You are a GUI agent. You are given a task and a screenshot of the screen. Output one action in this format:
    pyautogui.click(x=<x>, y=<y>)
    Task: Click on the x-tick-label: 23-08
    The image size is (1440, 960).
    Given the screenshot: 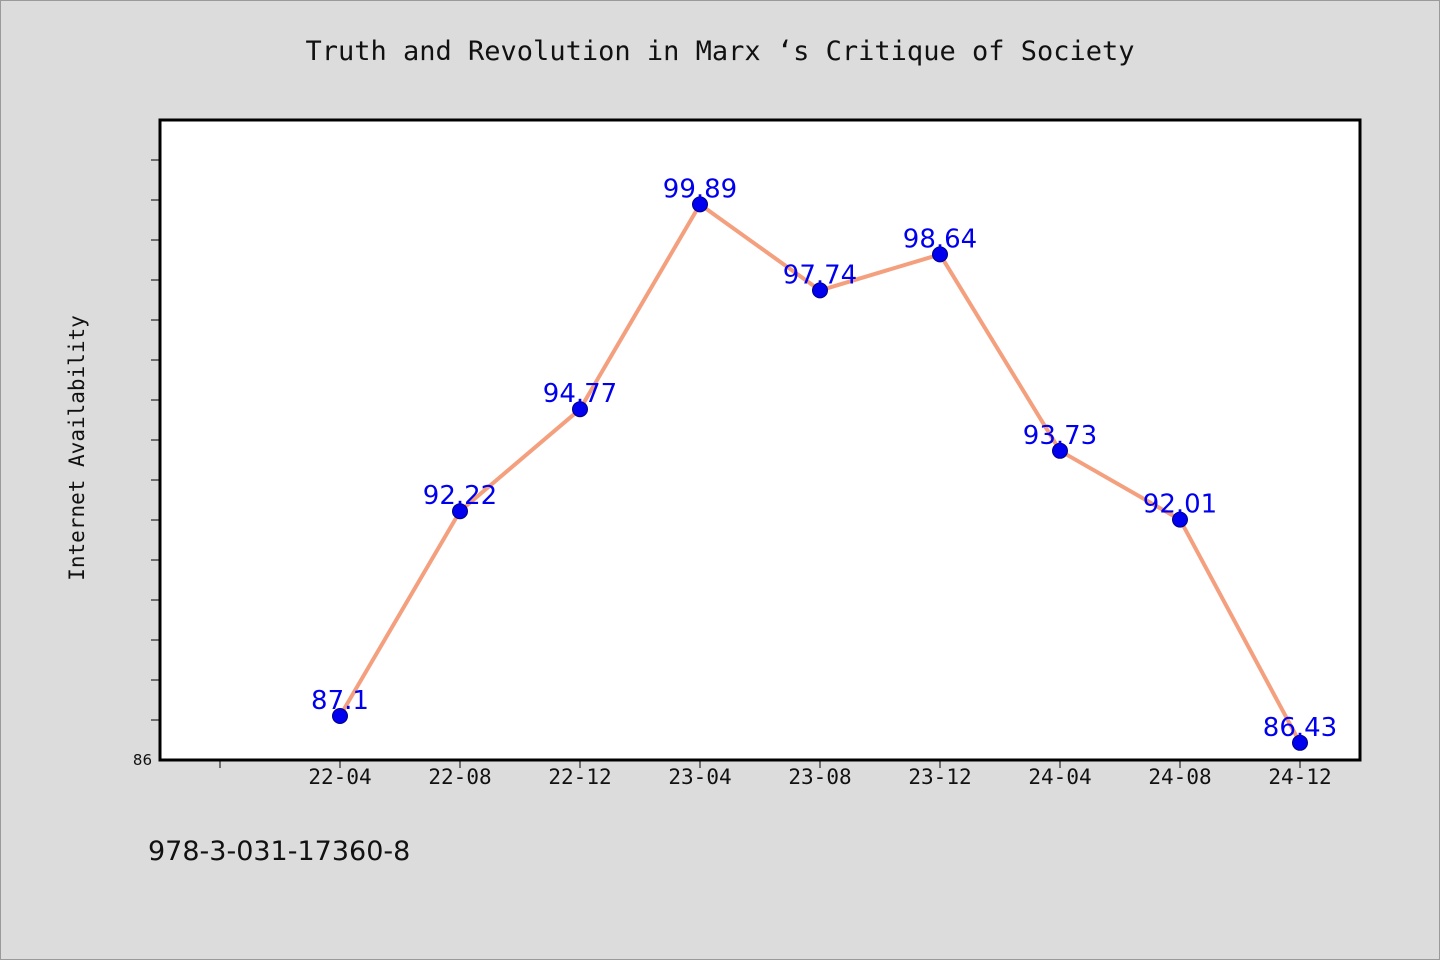 What is the action you would take?
    pyautogui.click(x=819, y=777)
    